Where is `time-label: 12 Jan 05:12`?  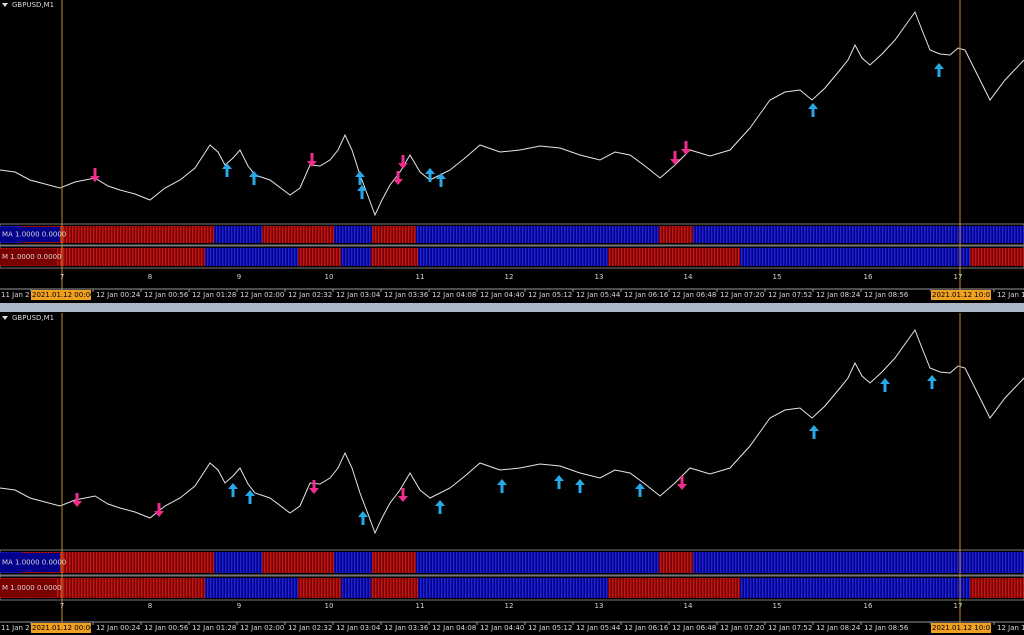 time-label: 12 Jan 05:12 is located at coordinates (550, 295).